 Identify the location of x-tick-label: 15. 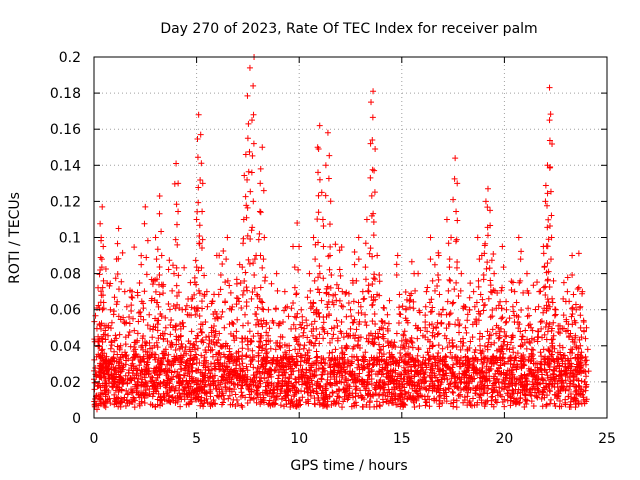
(402, 439).